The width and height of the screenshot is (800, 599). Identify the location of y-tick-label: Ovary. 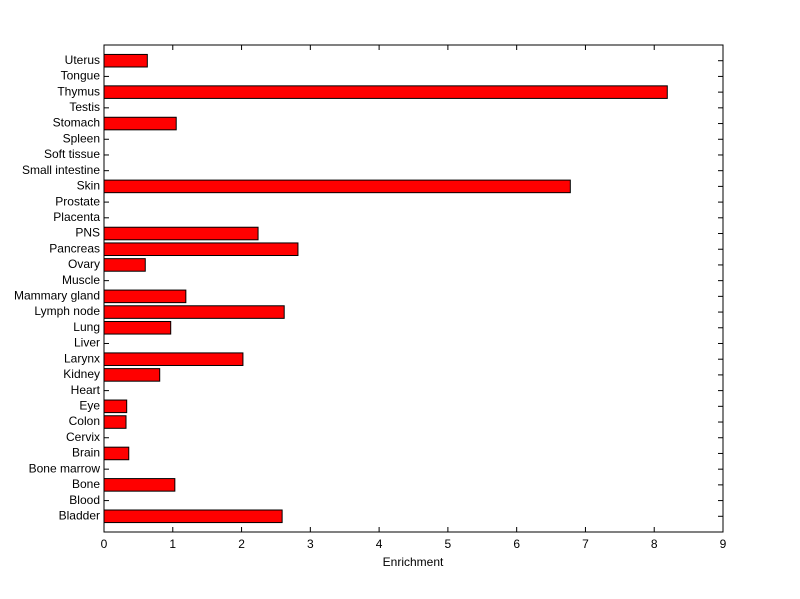
(84, 264).